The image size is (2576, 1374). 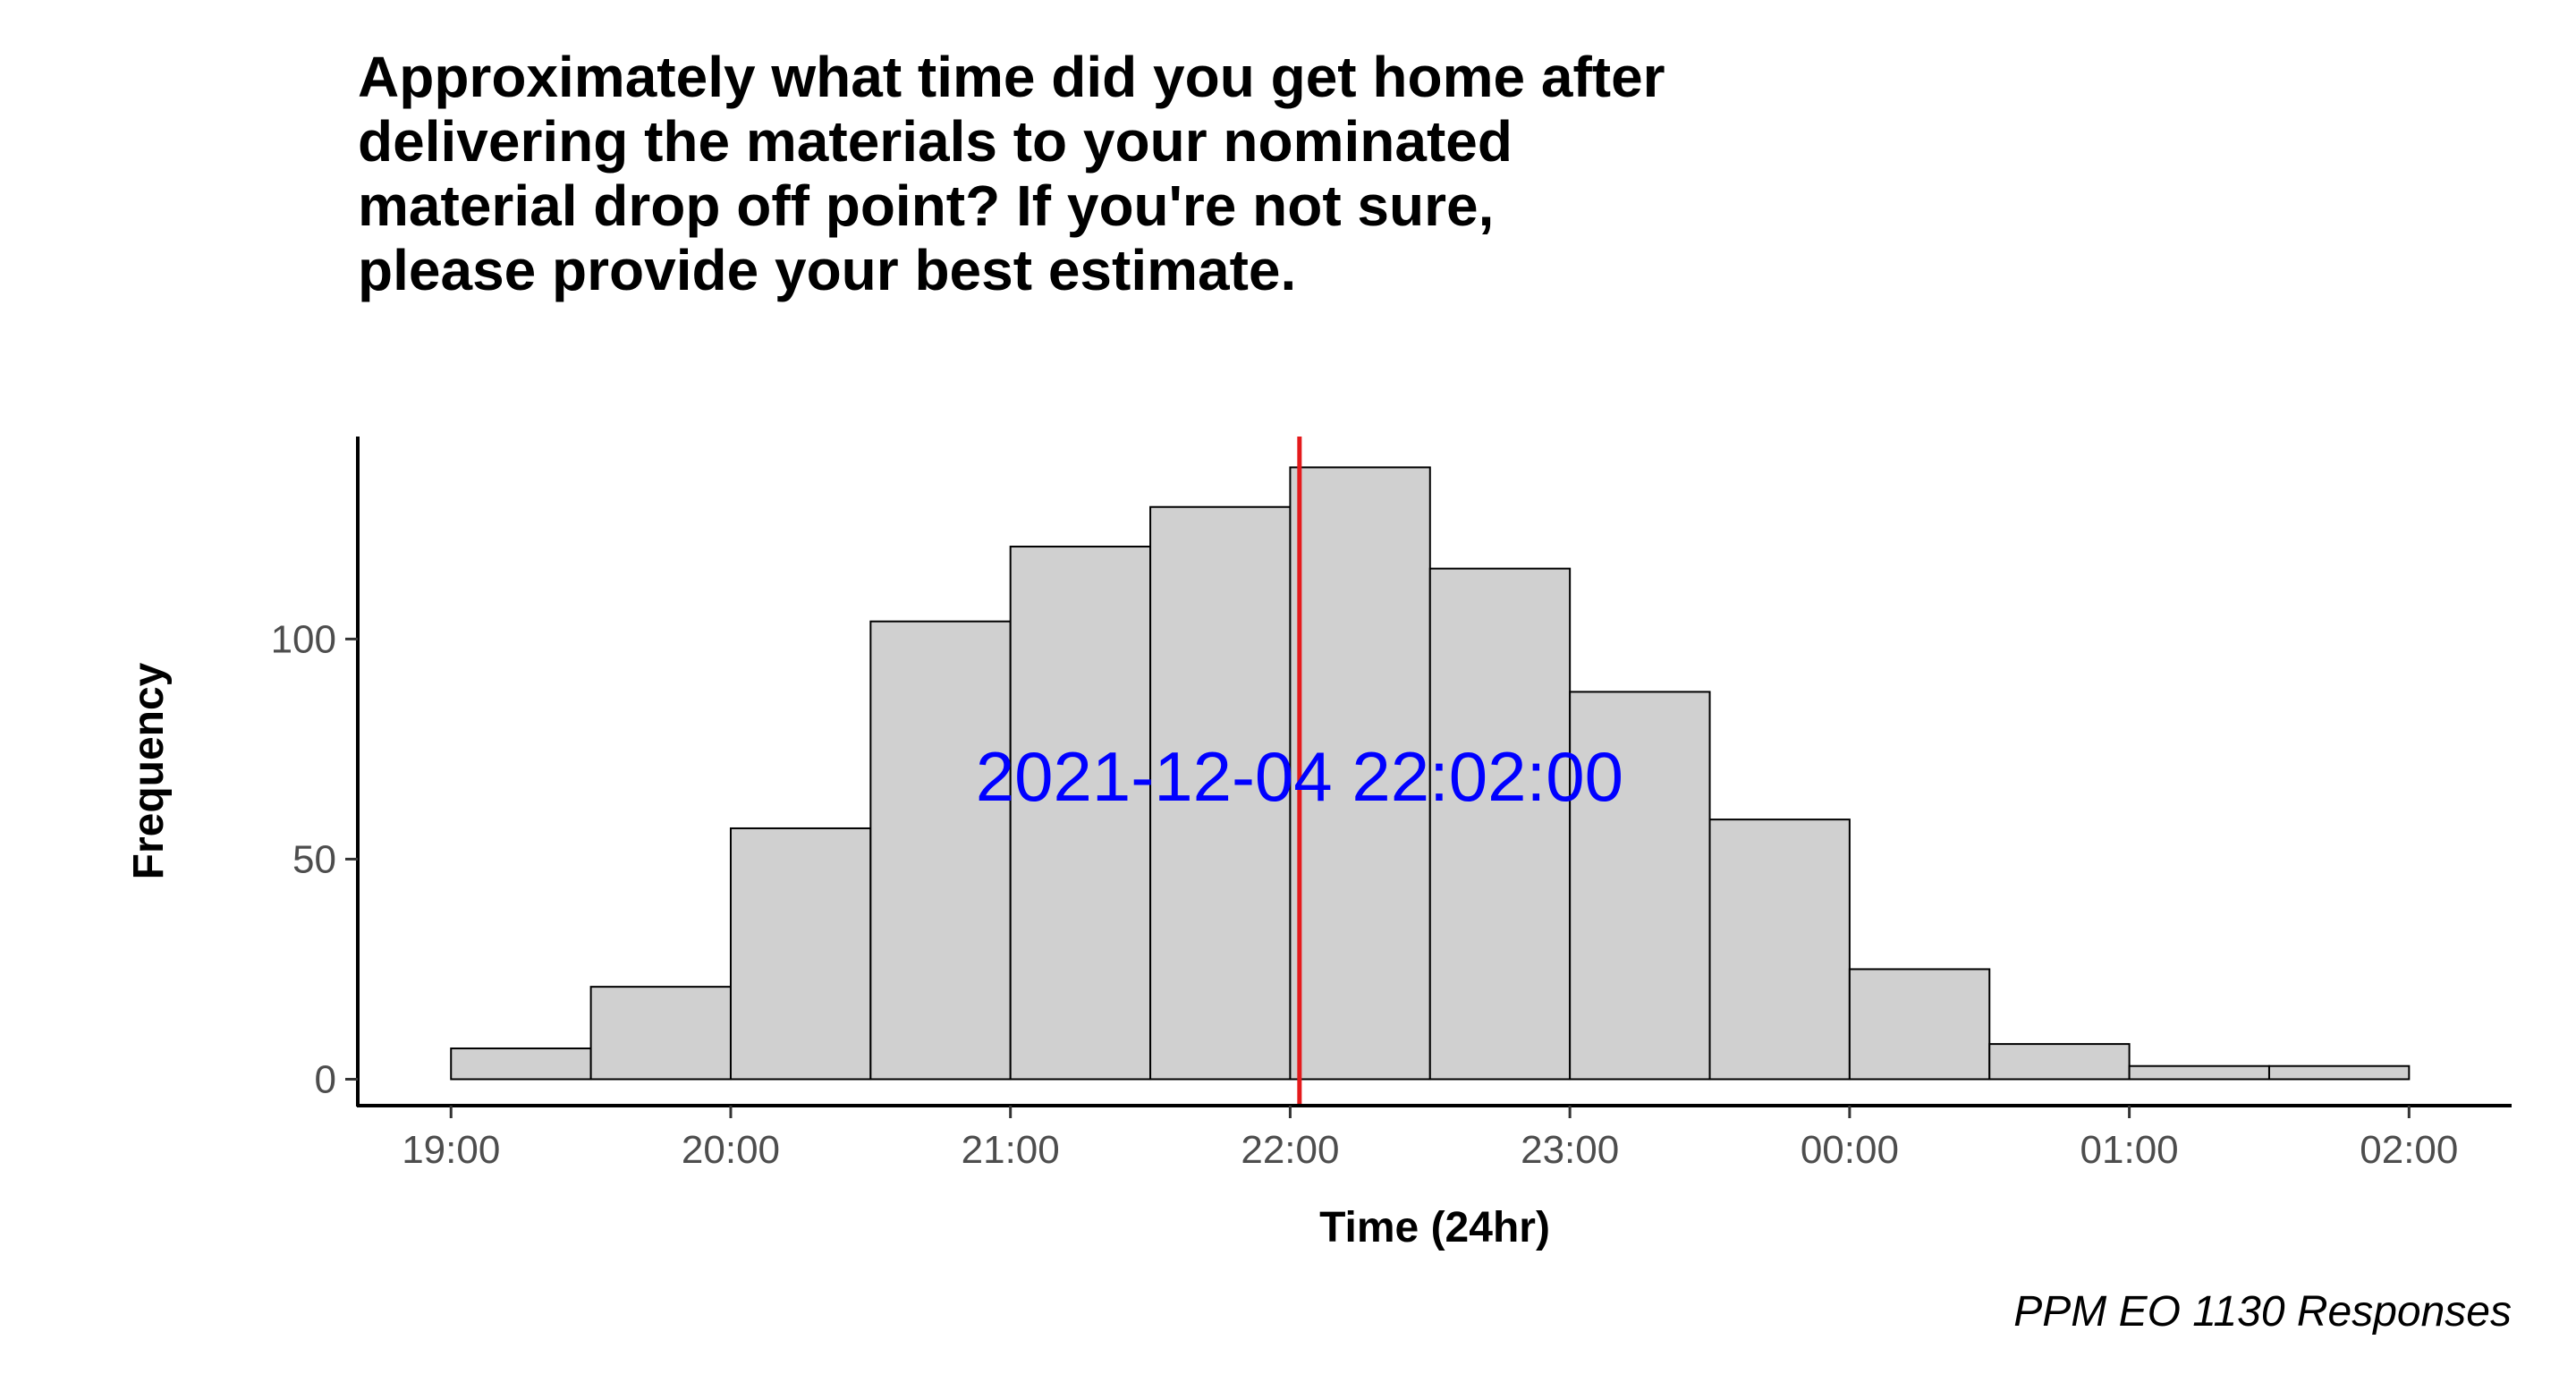 I want to click on x-tick-label: 23:00, so click(x=1570, y=1150).